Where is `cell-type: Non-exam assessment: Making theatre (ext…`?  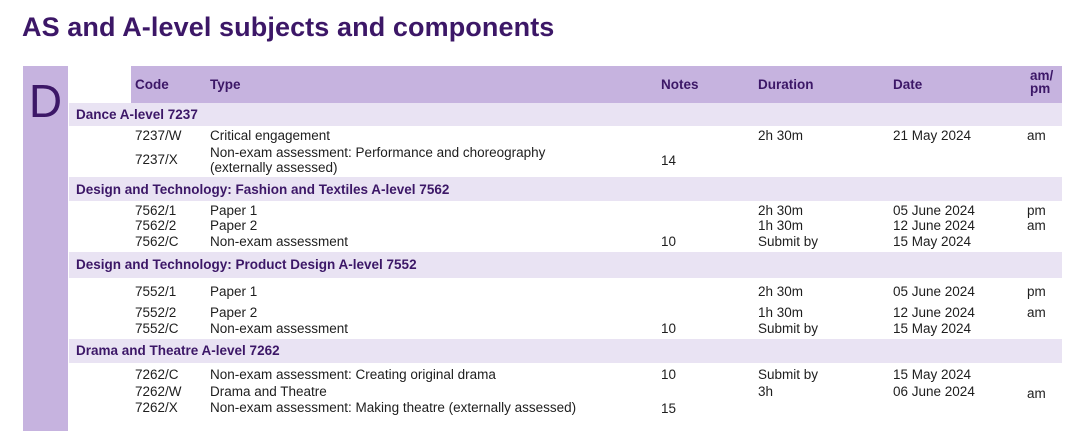 cell-type: Non-exam assessment: Making theatre (ext… is located at coordinates (393, 407).